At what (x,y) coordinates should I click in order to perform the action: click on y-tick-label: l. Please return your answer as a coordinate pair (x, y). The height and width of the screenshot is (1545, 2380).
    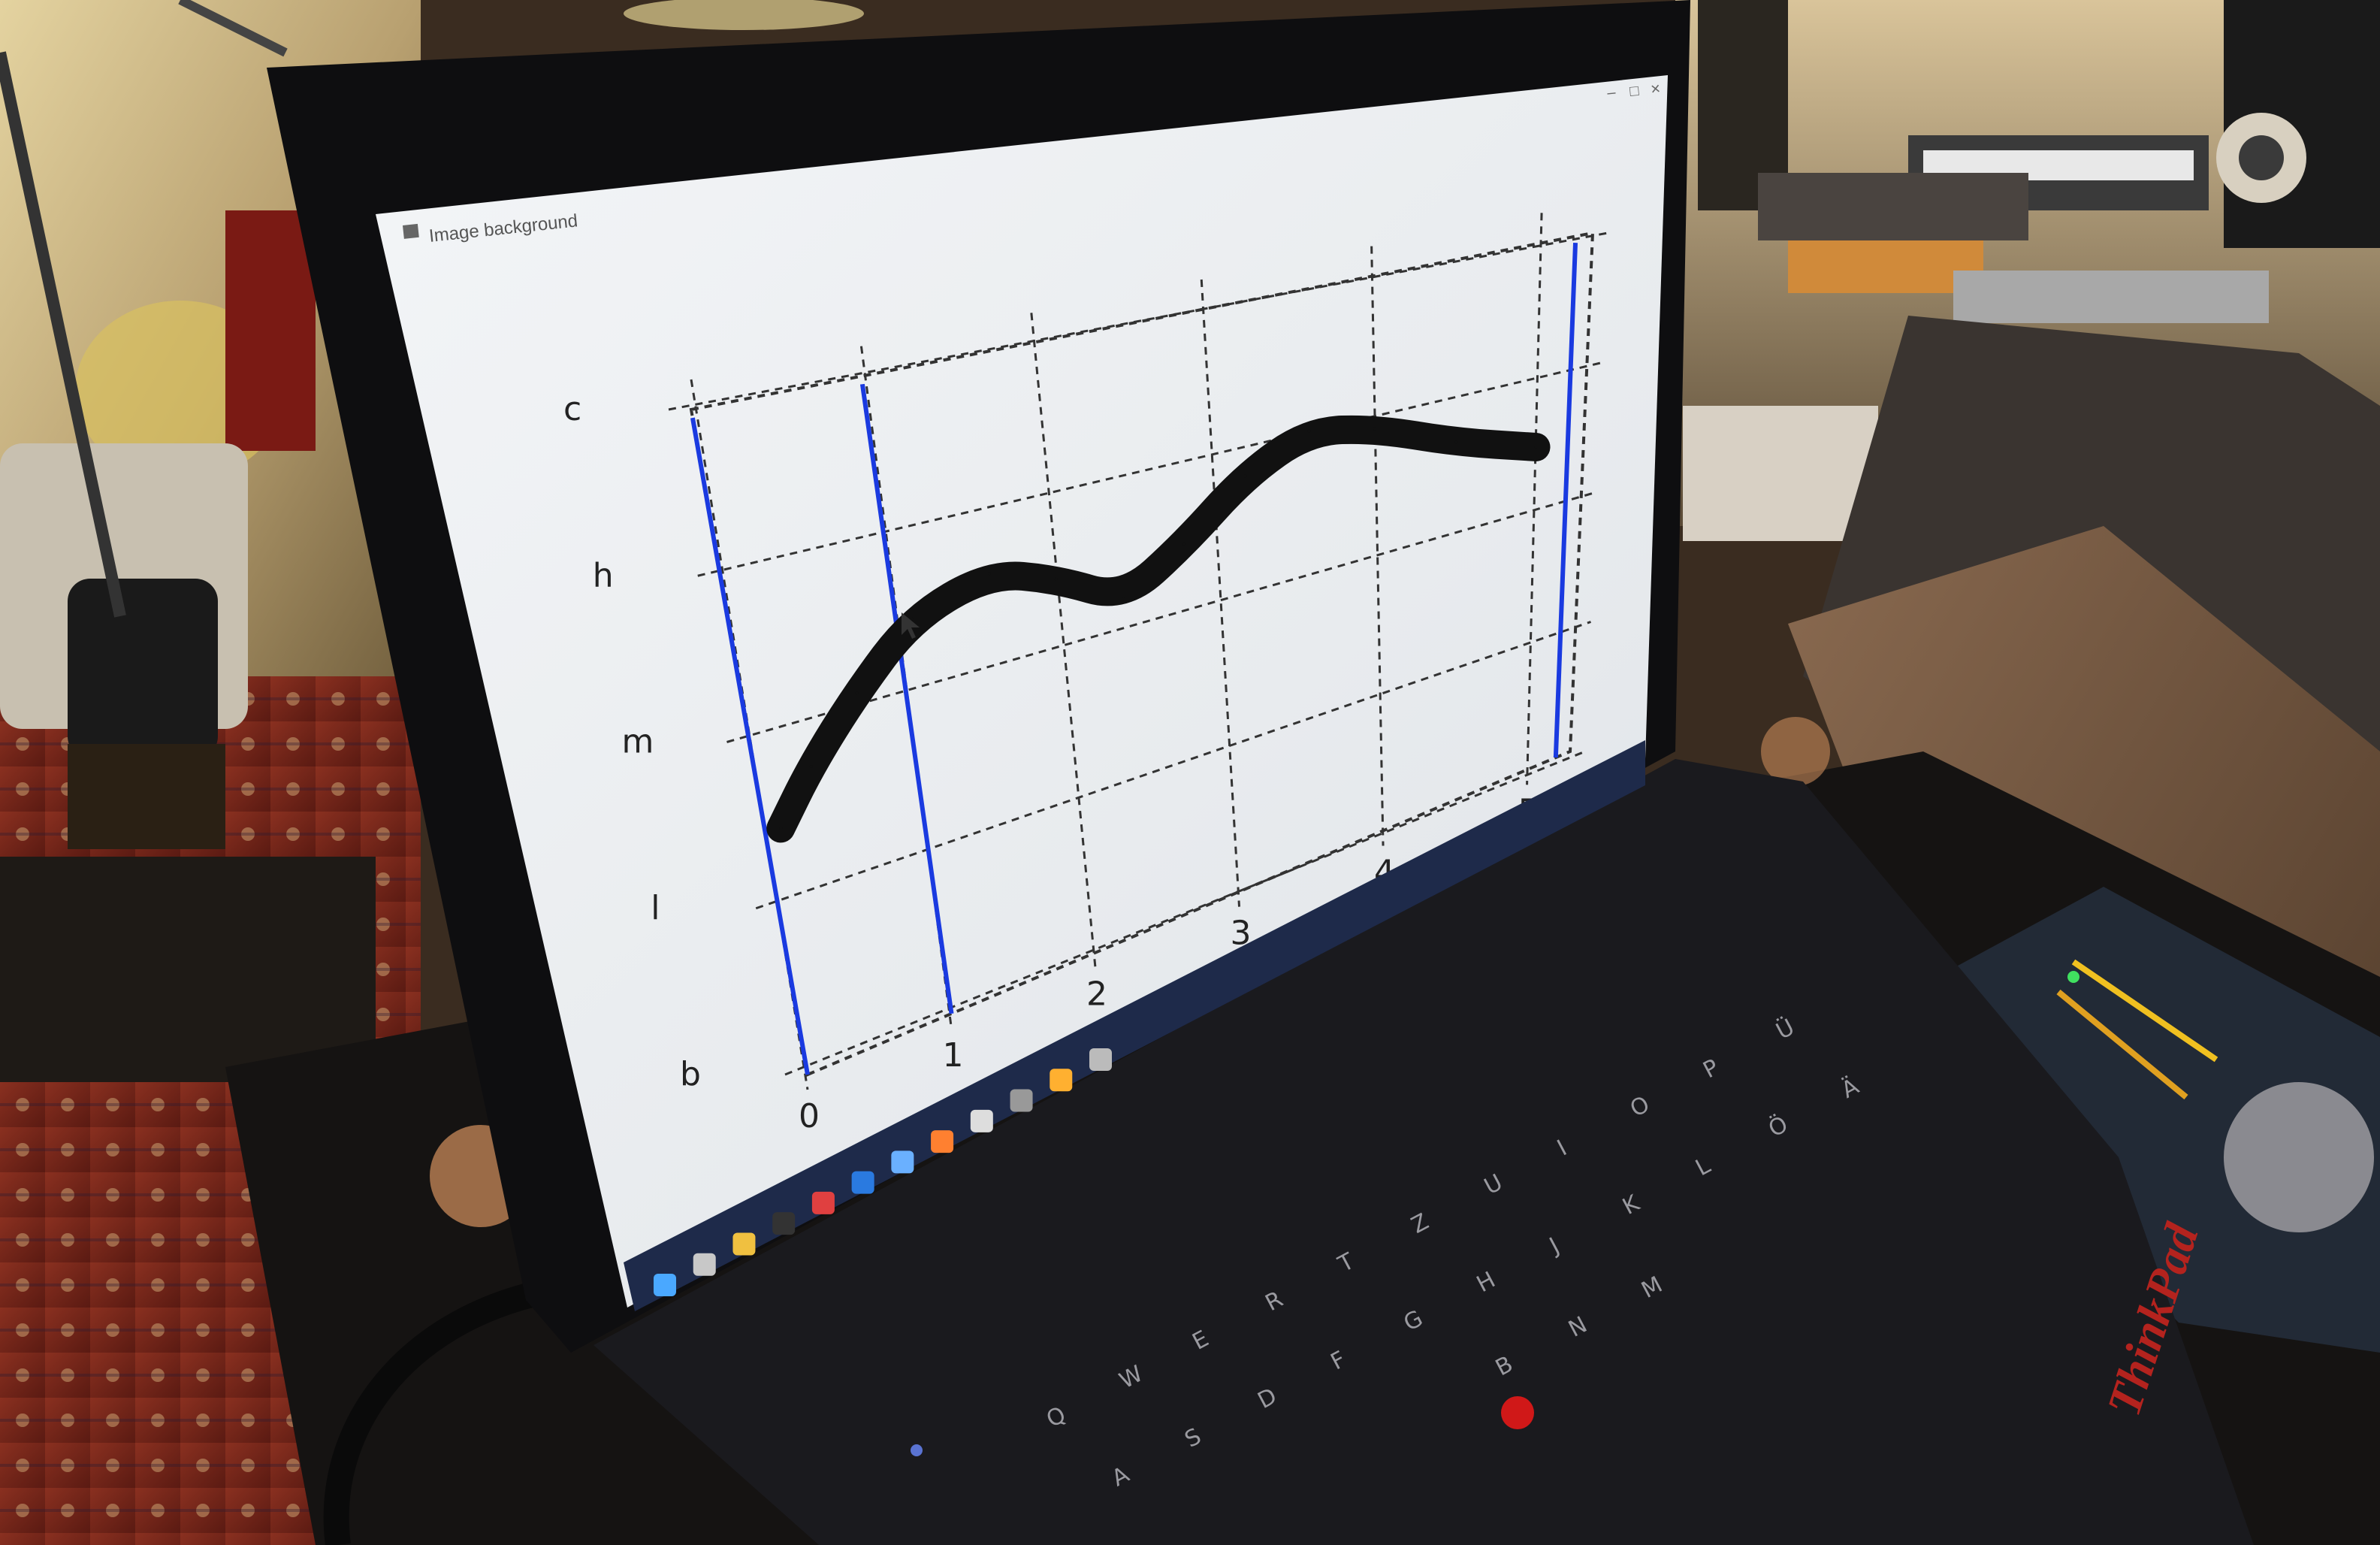
    Looking at the image, I should click on (655, 908).